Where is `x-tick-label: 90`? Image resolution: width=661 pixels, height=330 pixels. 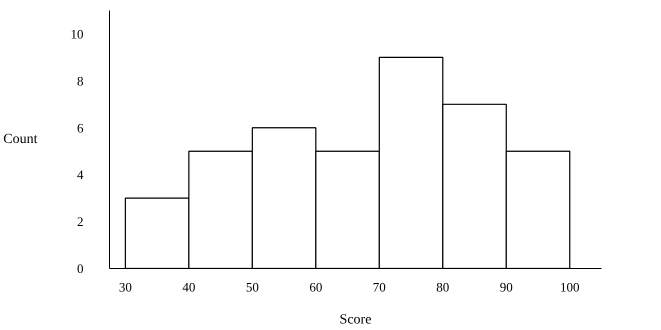 x-tick-label: 90 is located at coordinates (506, 287).